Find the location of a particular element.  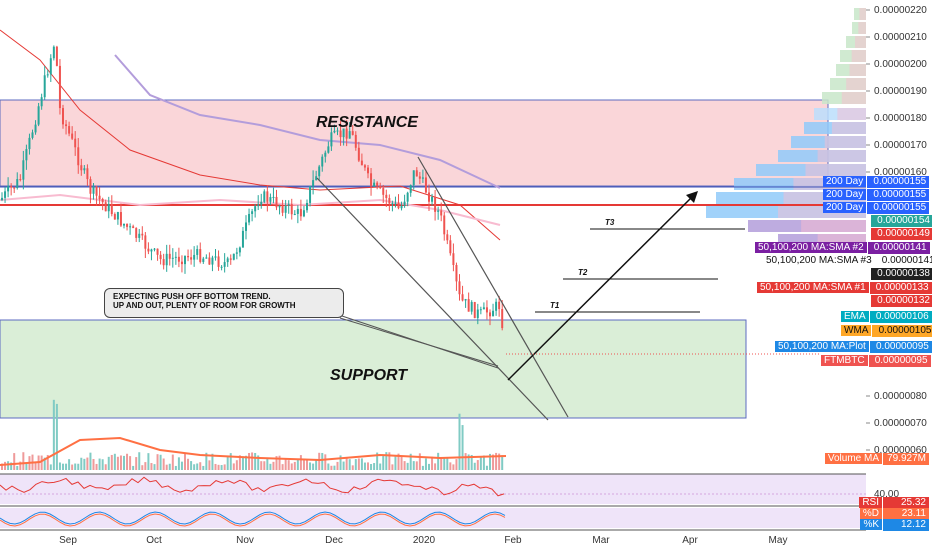

indicator-tag: %K 12.12 is located at coordinates (889, 525).